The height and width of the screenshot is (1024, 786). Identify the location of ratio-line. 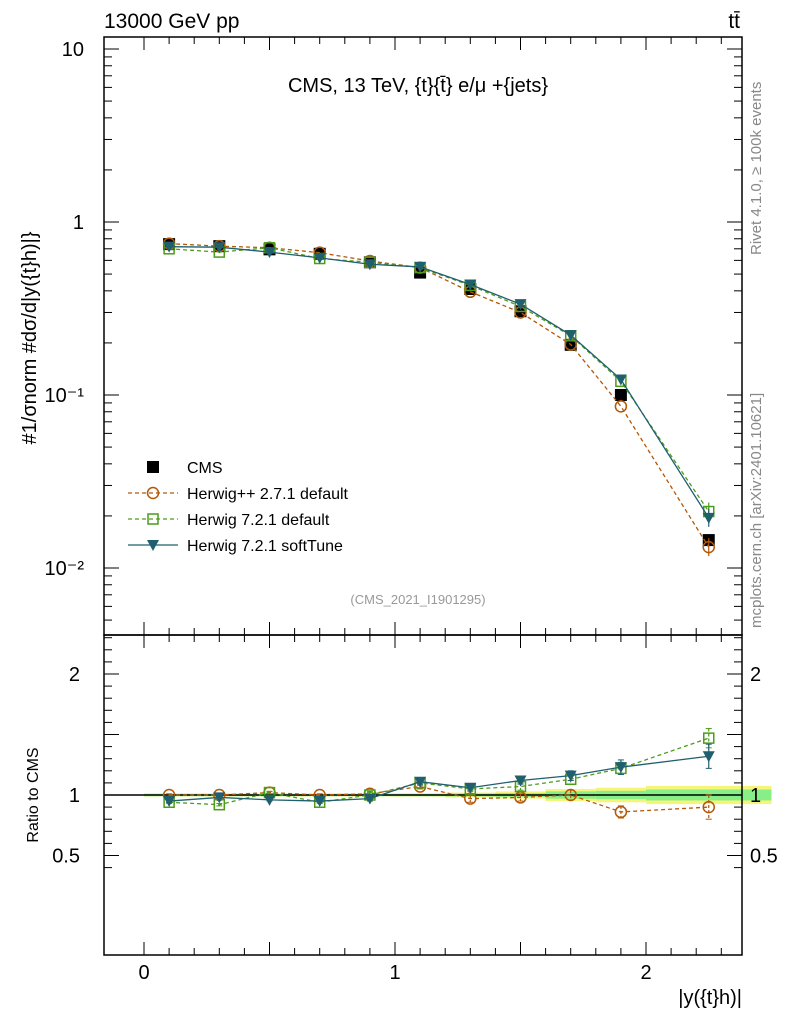
(439, 799).